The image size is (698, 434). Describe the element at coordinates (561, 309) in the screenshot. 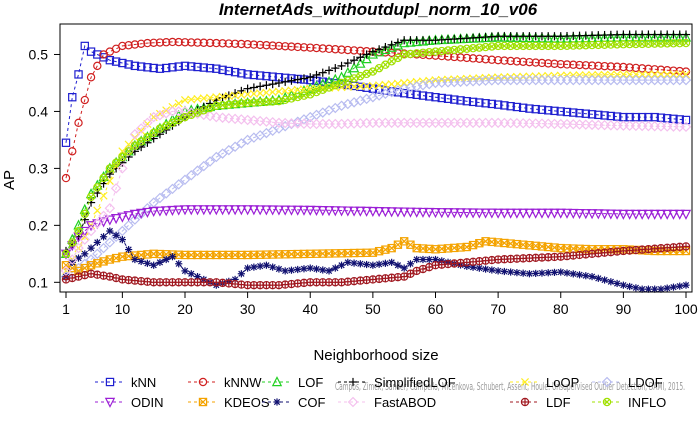

I see `x-tick-label: 80` at that location.